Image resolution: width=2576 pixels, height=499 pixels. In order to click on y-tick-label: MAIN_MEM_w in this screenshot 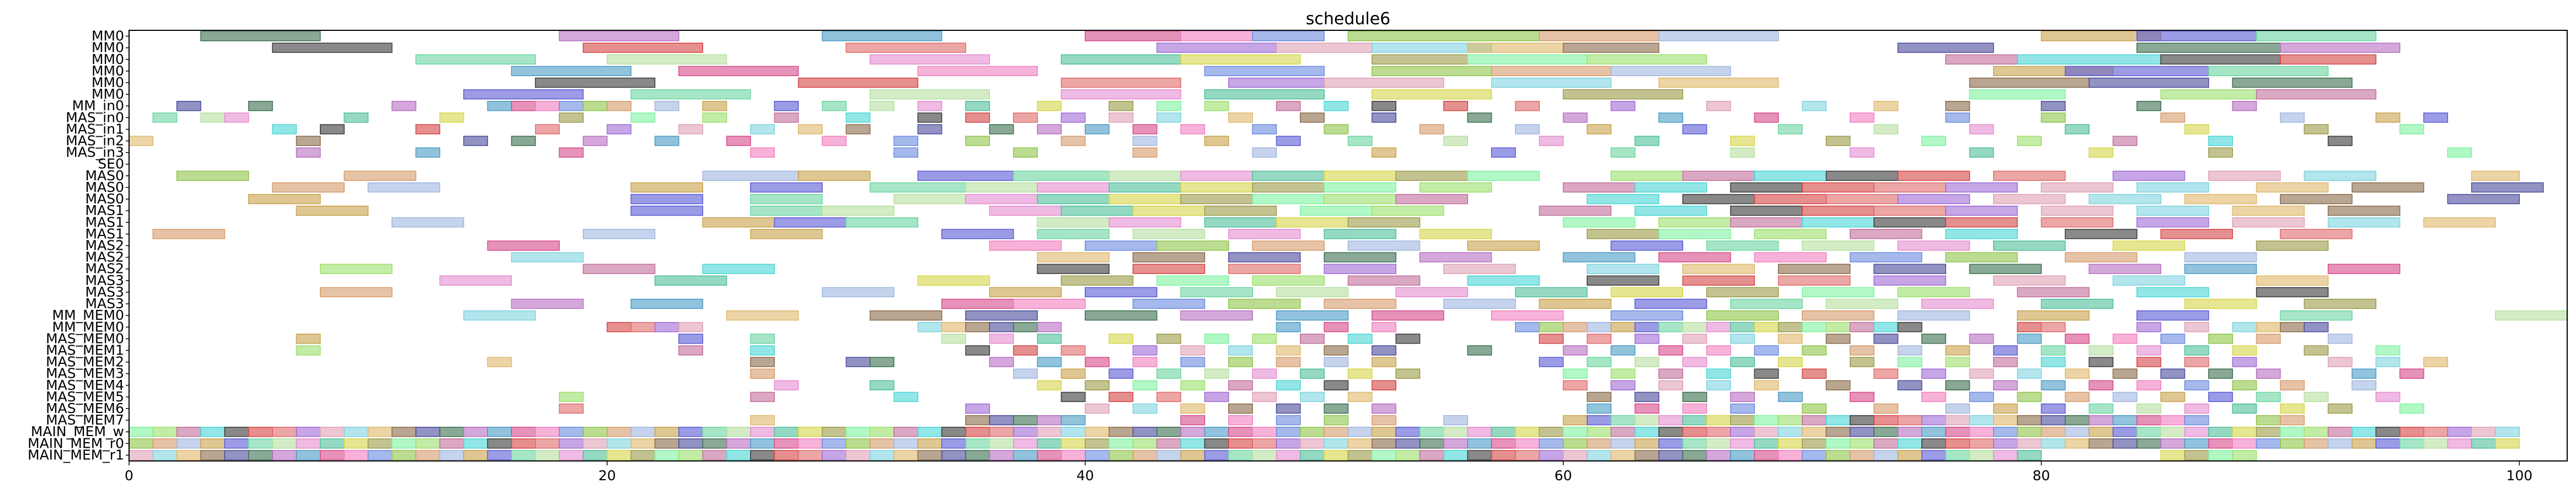, I will do `click(77, 431)`.